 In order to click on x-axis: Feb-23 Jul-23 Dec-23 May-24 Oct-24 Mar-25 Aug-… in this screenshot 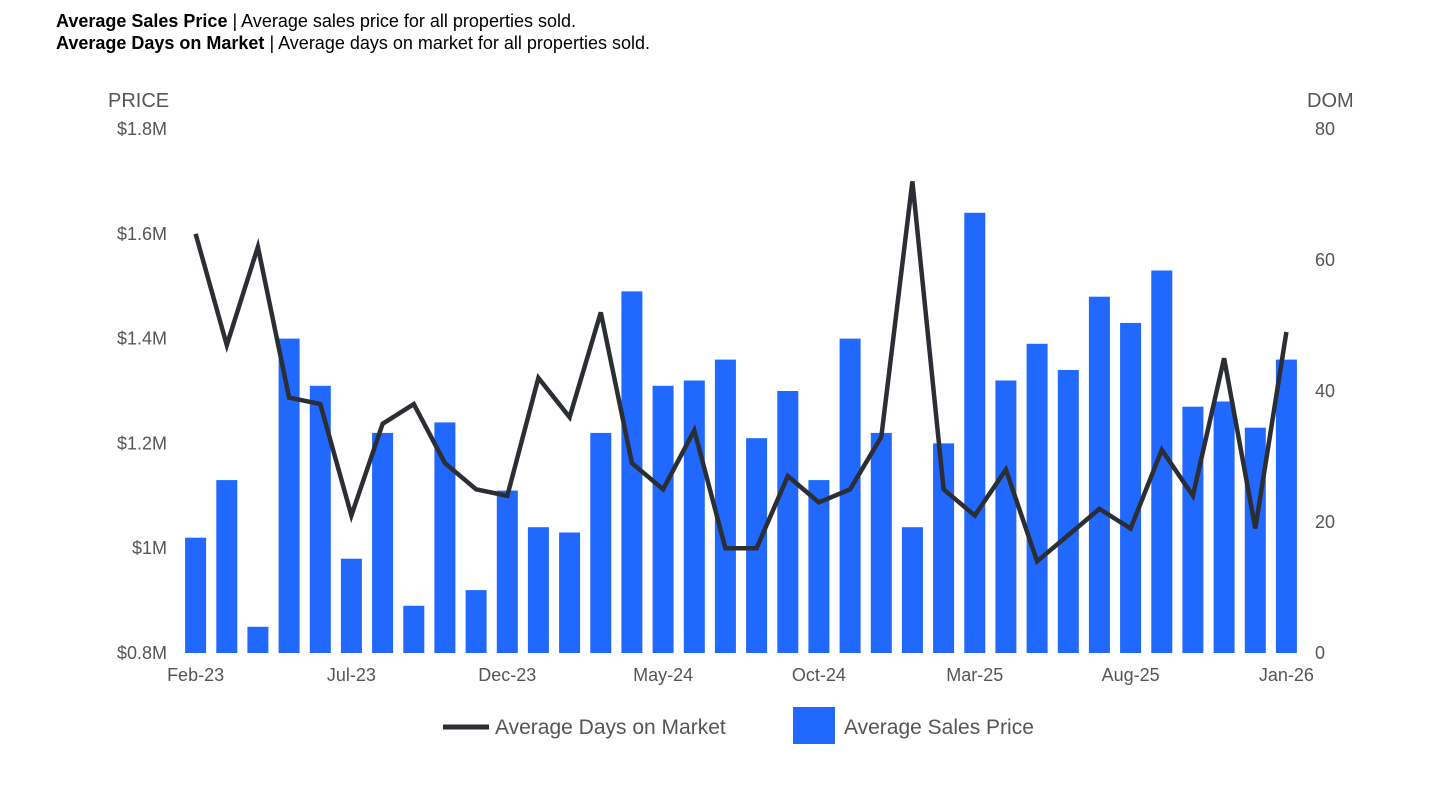, I will do `click(740, 675)`.